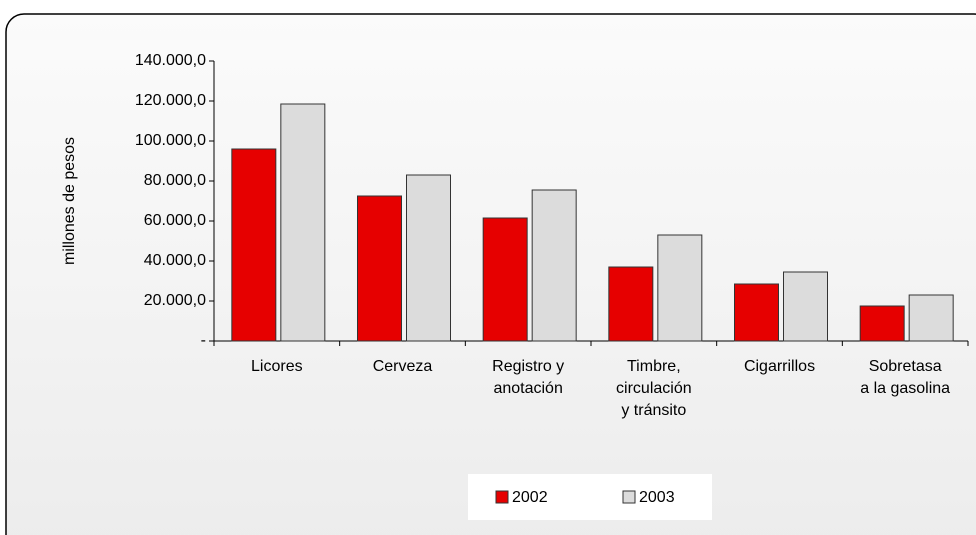 The width and height of the screenshot is (976, 535). What do you see at coordinates (530, 497) in the screenshot?
I see `legend-label: 2002` at bounding box center [530, 497].